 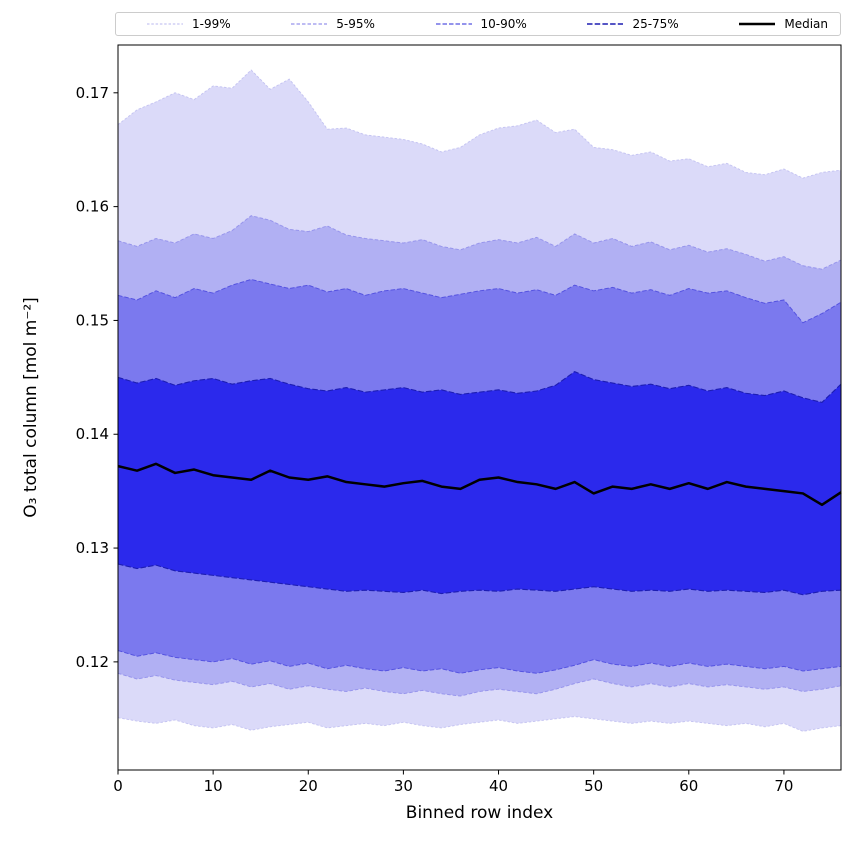 What do you see at coordinates (211, 24) in the screenshot?
I see `legend-label: 1-99%` at bounding box center [211, 24].